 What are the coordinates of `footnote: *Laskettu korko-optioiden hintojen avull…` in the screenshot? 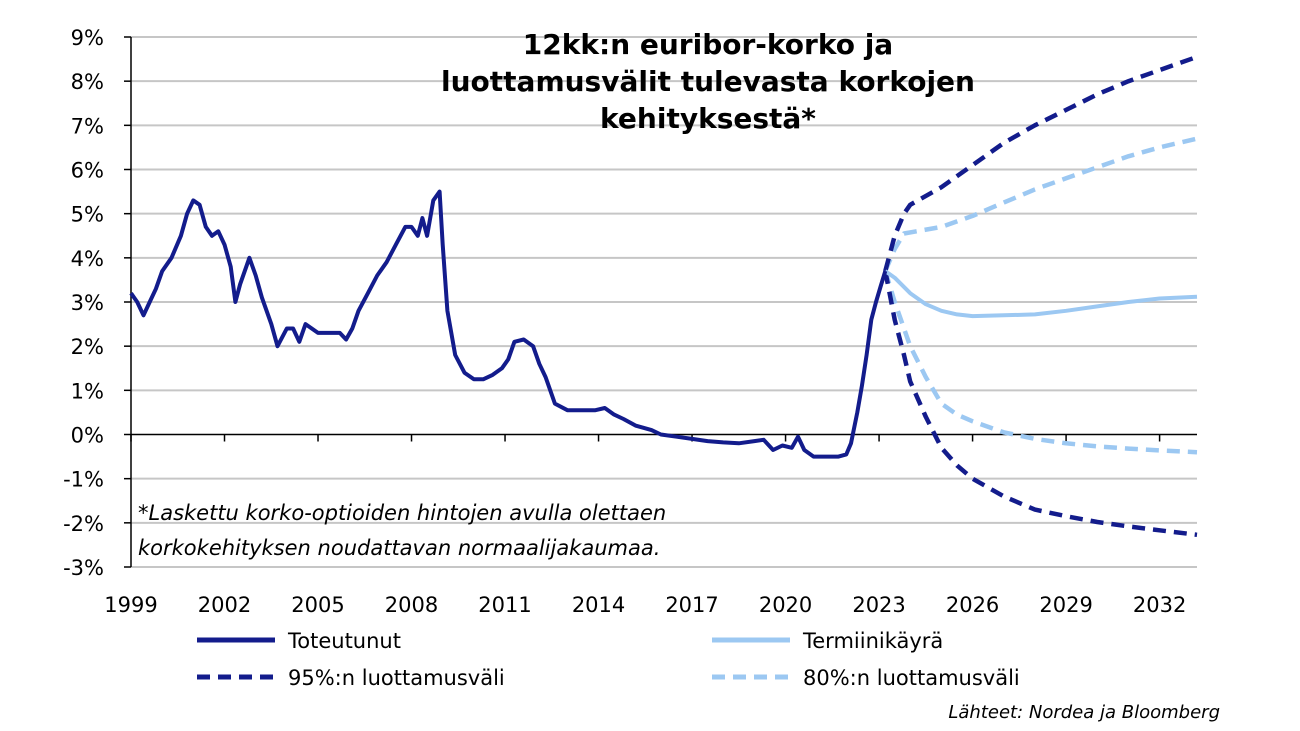 It's located at (402, 530).